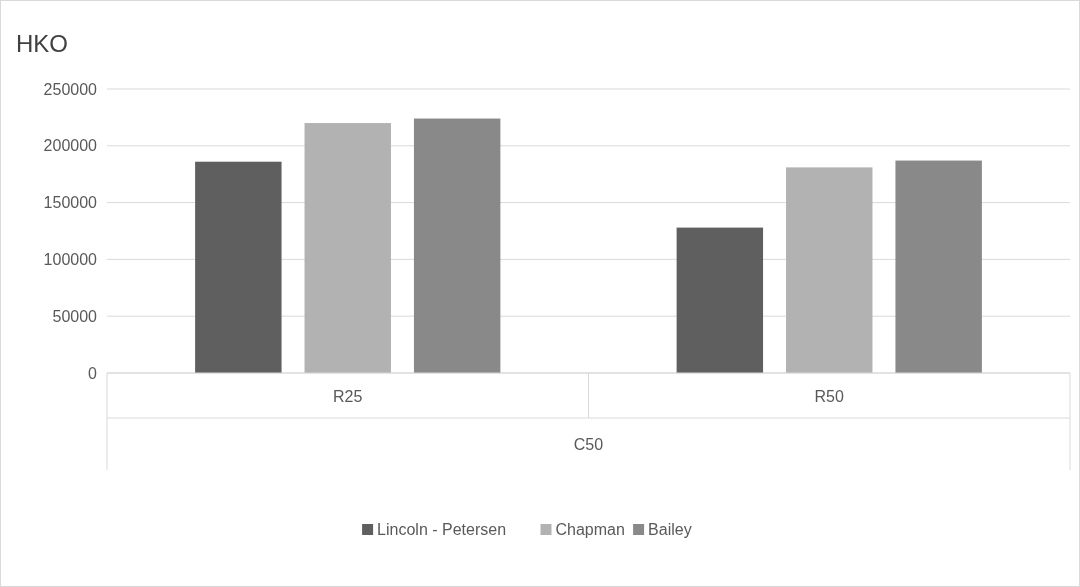 The width and height of the screenshot is (1080, 587). I want to click on y-tick-label: 100000, so click(70, 259).